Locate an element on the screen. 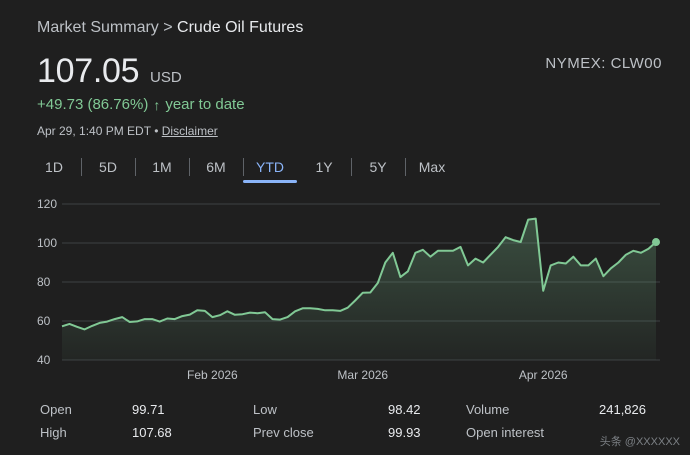 The height and width of the screenshot is (455, 690). stat-label-volume: Volume is located at coordinates (488, 409).